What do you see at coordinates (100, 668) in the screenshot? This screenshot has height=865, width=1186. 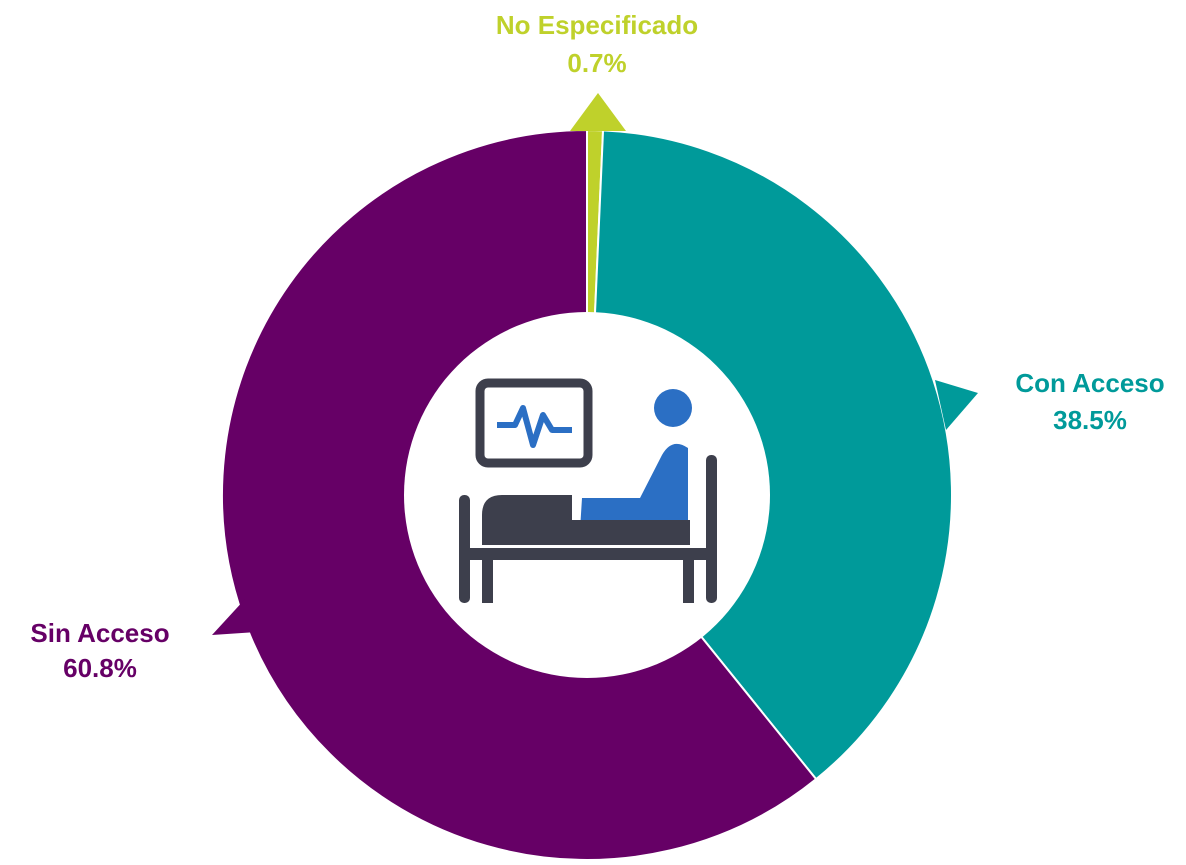 I see `value-label: 60.8%` at bounding box center [100, 668].